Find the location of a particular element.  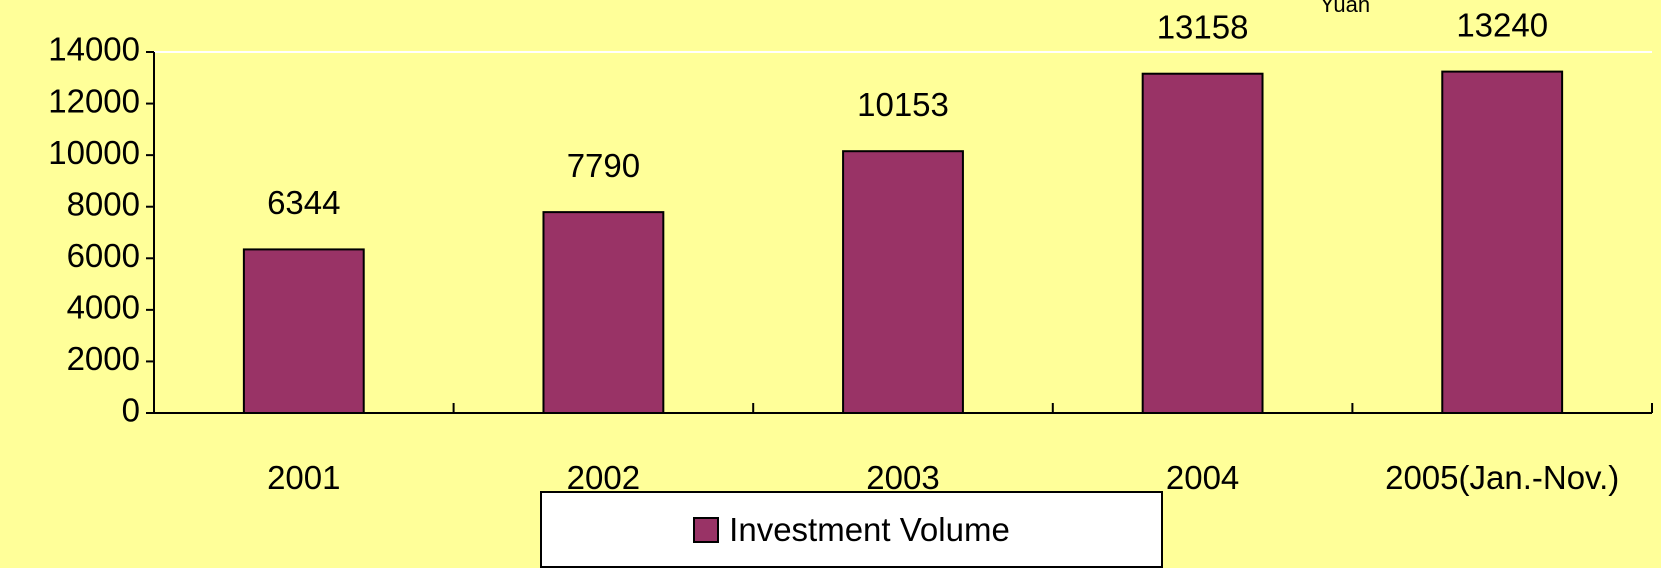

x-tick-label: 2005(Jan.-Nov.) is located at coordinates (1502, 477).